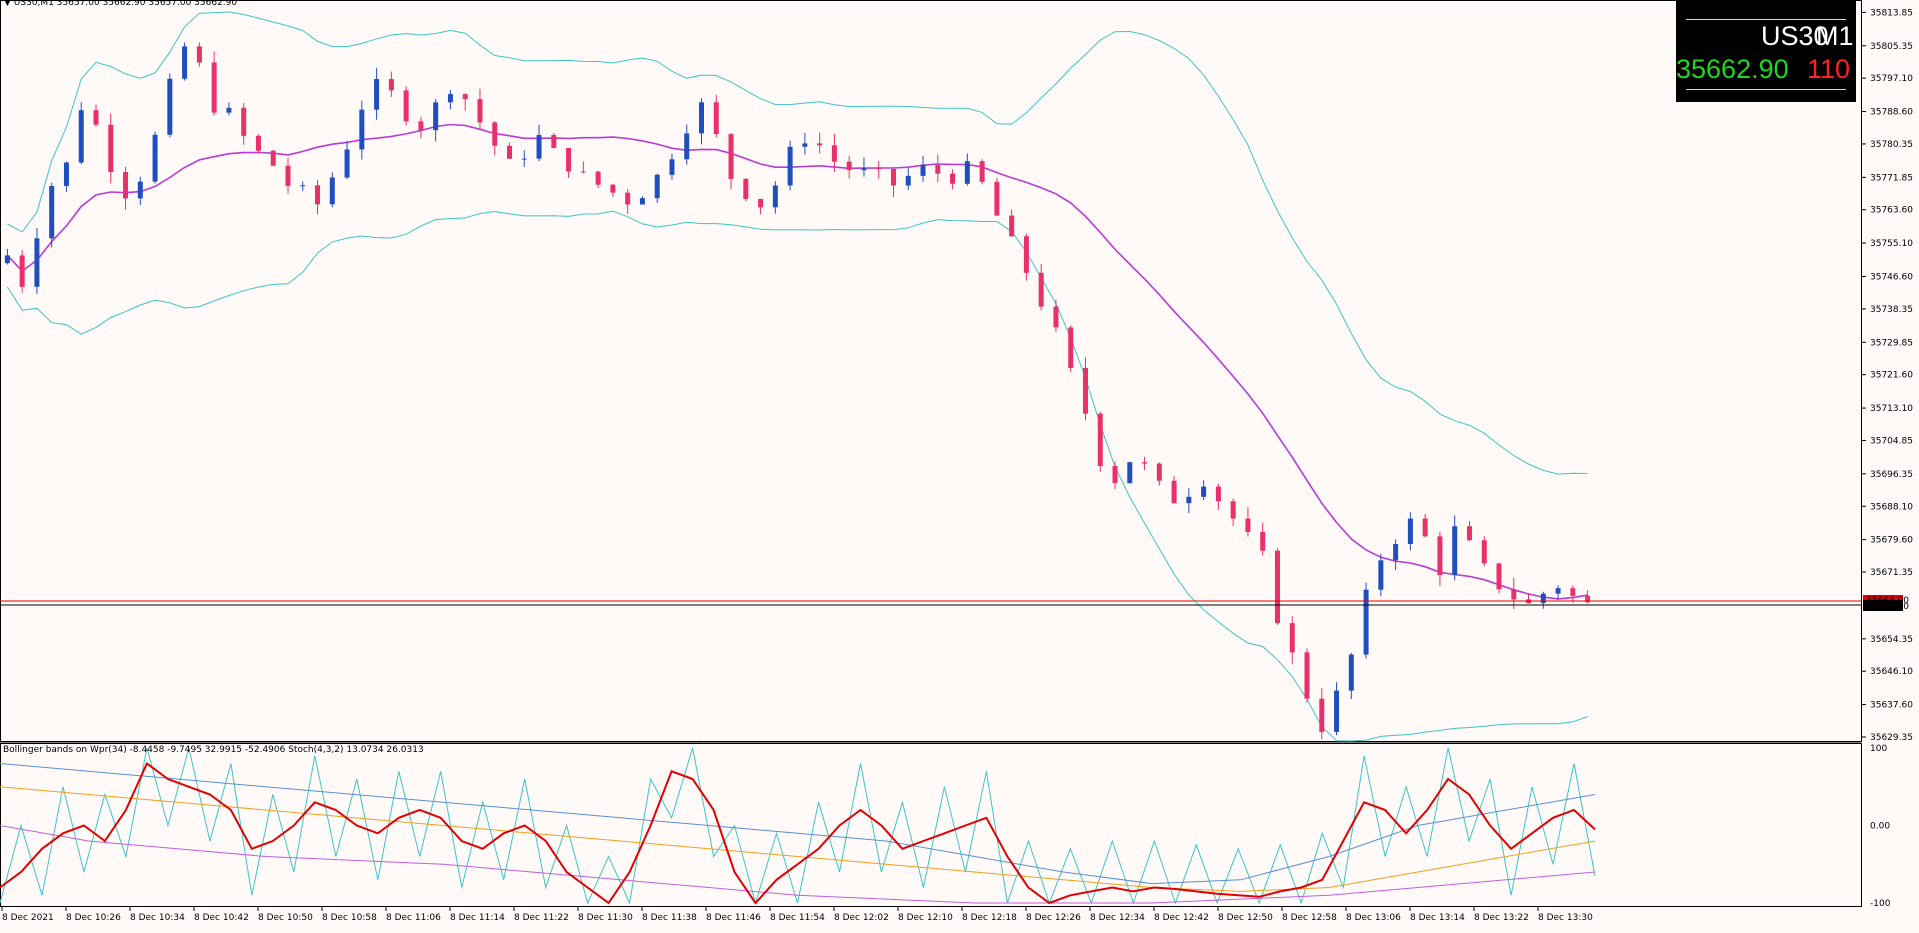 The height and width of the screenshot is (933, 1919). I want to click on time-tick-label: 8 Dec 12:58, so click(1309, 918).